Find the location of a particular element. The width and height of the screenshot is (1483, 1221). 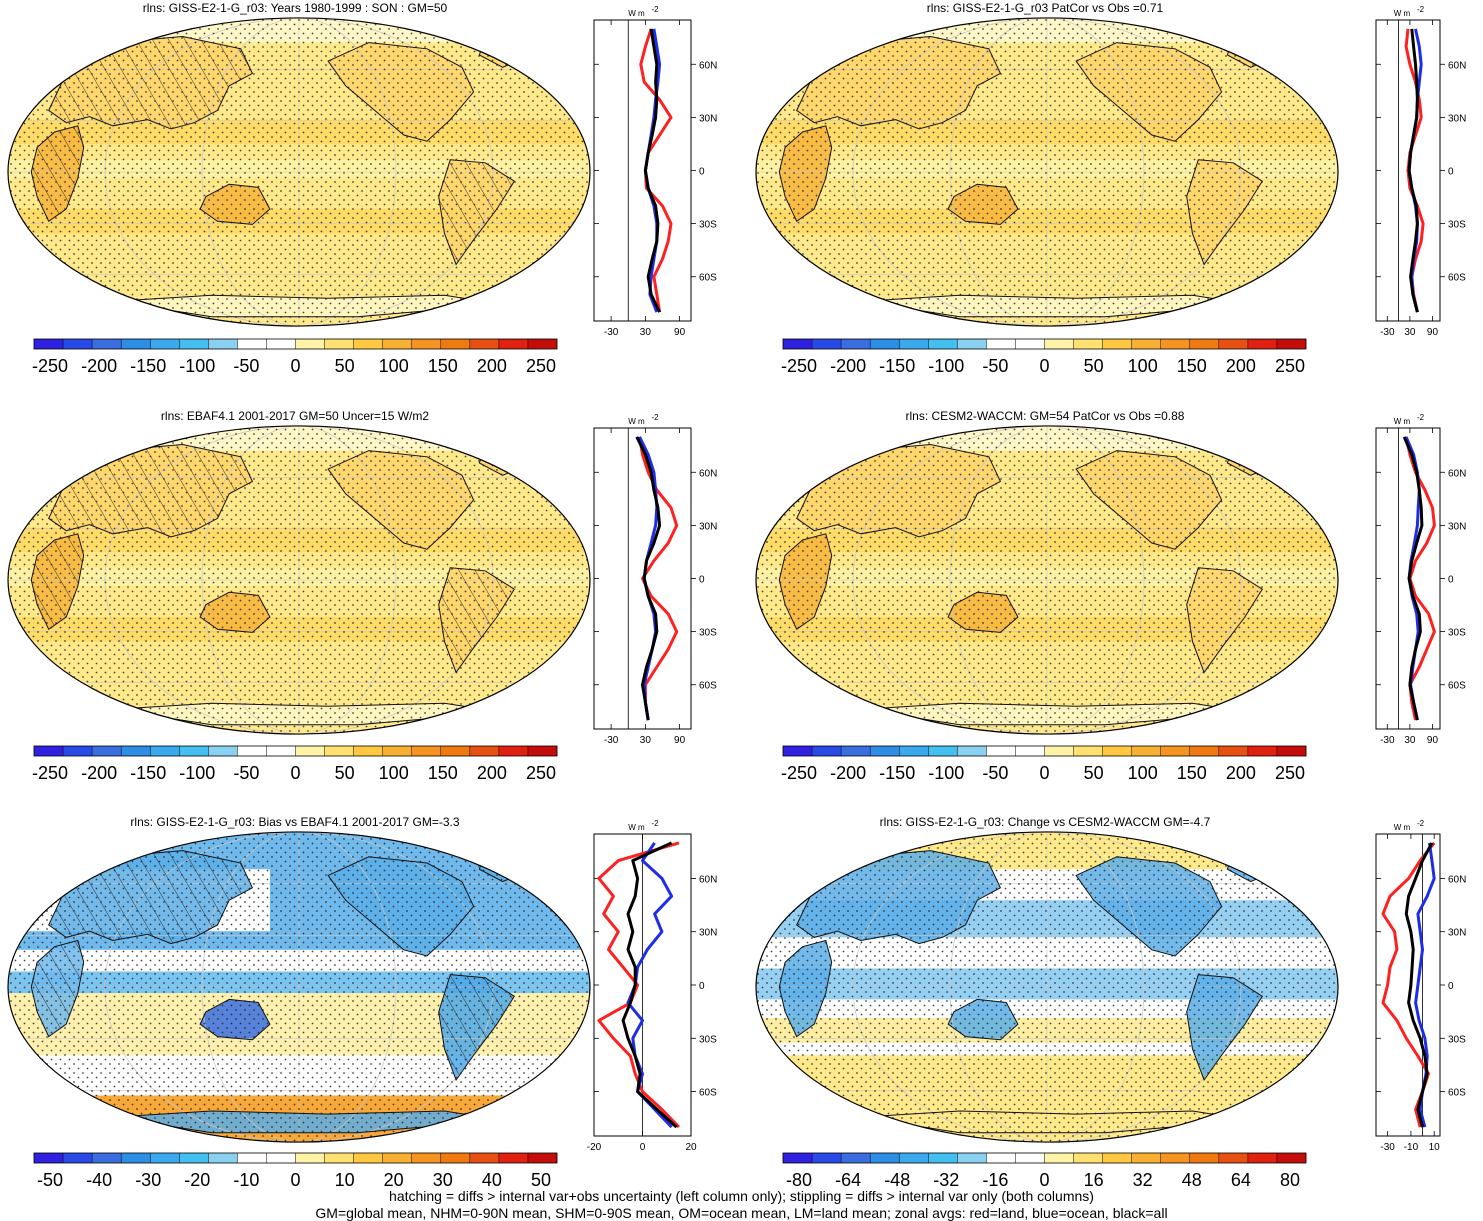

zonal-mean-plot: W m -2 -20 0 20 60N 30N 0 30S 60S is located at coordinates (652, 986).